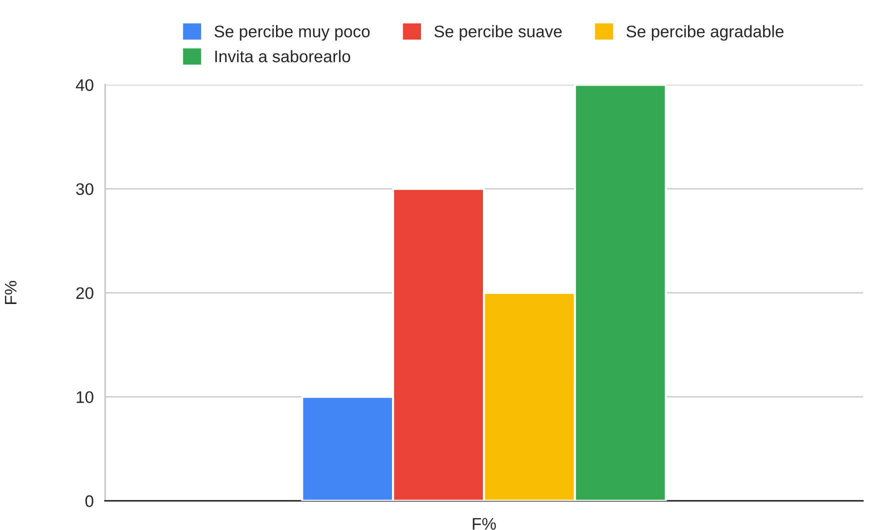  What do you see at coordinates (705, 33) in the screenshot?
I see `legend-label: Se percibe agradable` at bounding box center [705, 33].